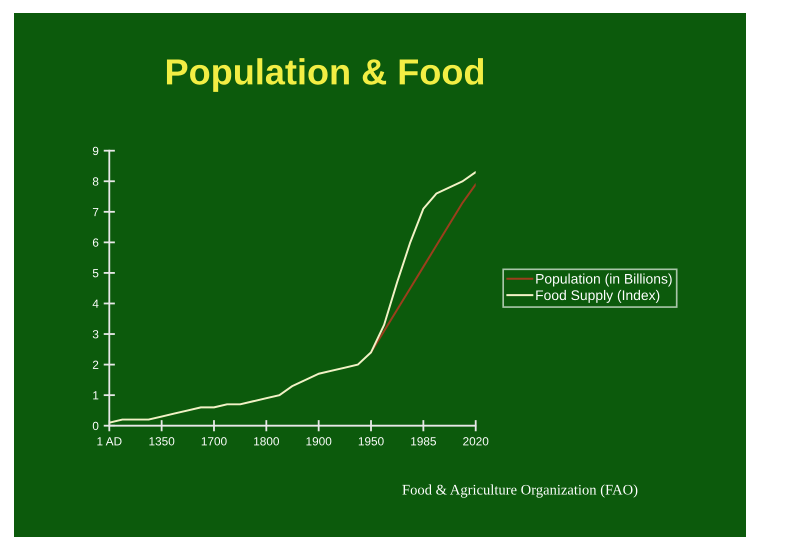  I want to click on y-tick-label: 9, so click(95, 151).